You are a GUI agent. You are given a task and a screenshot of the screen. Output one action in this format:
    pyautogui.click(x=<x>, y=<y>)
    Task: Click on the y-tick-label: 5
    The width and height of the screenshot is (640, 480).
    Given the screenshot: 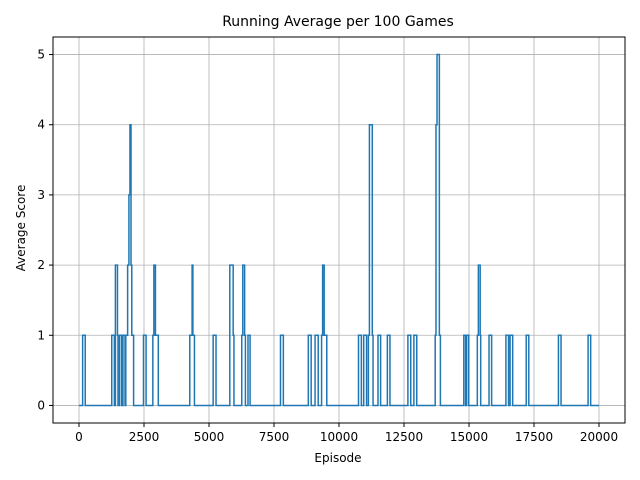 What is the action you would take?
    pyautogui.click(x=41, y=55)
    